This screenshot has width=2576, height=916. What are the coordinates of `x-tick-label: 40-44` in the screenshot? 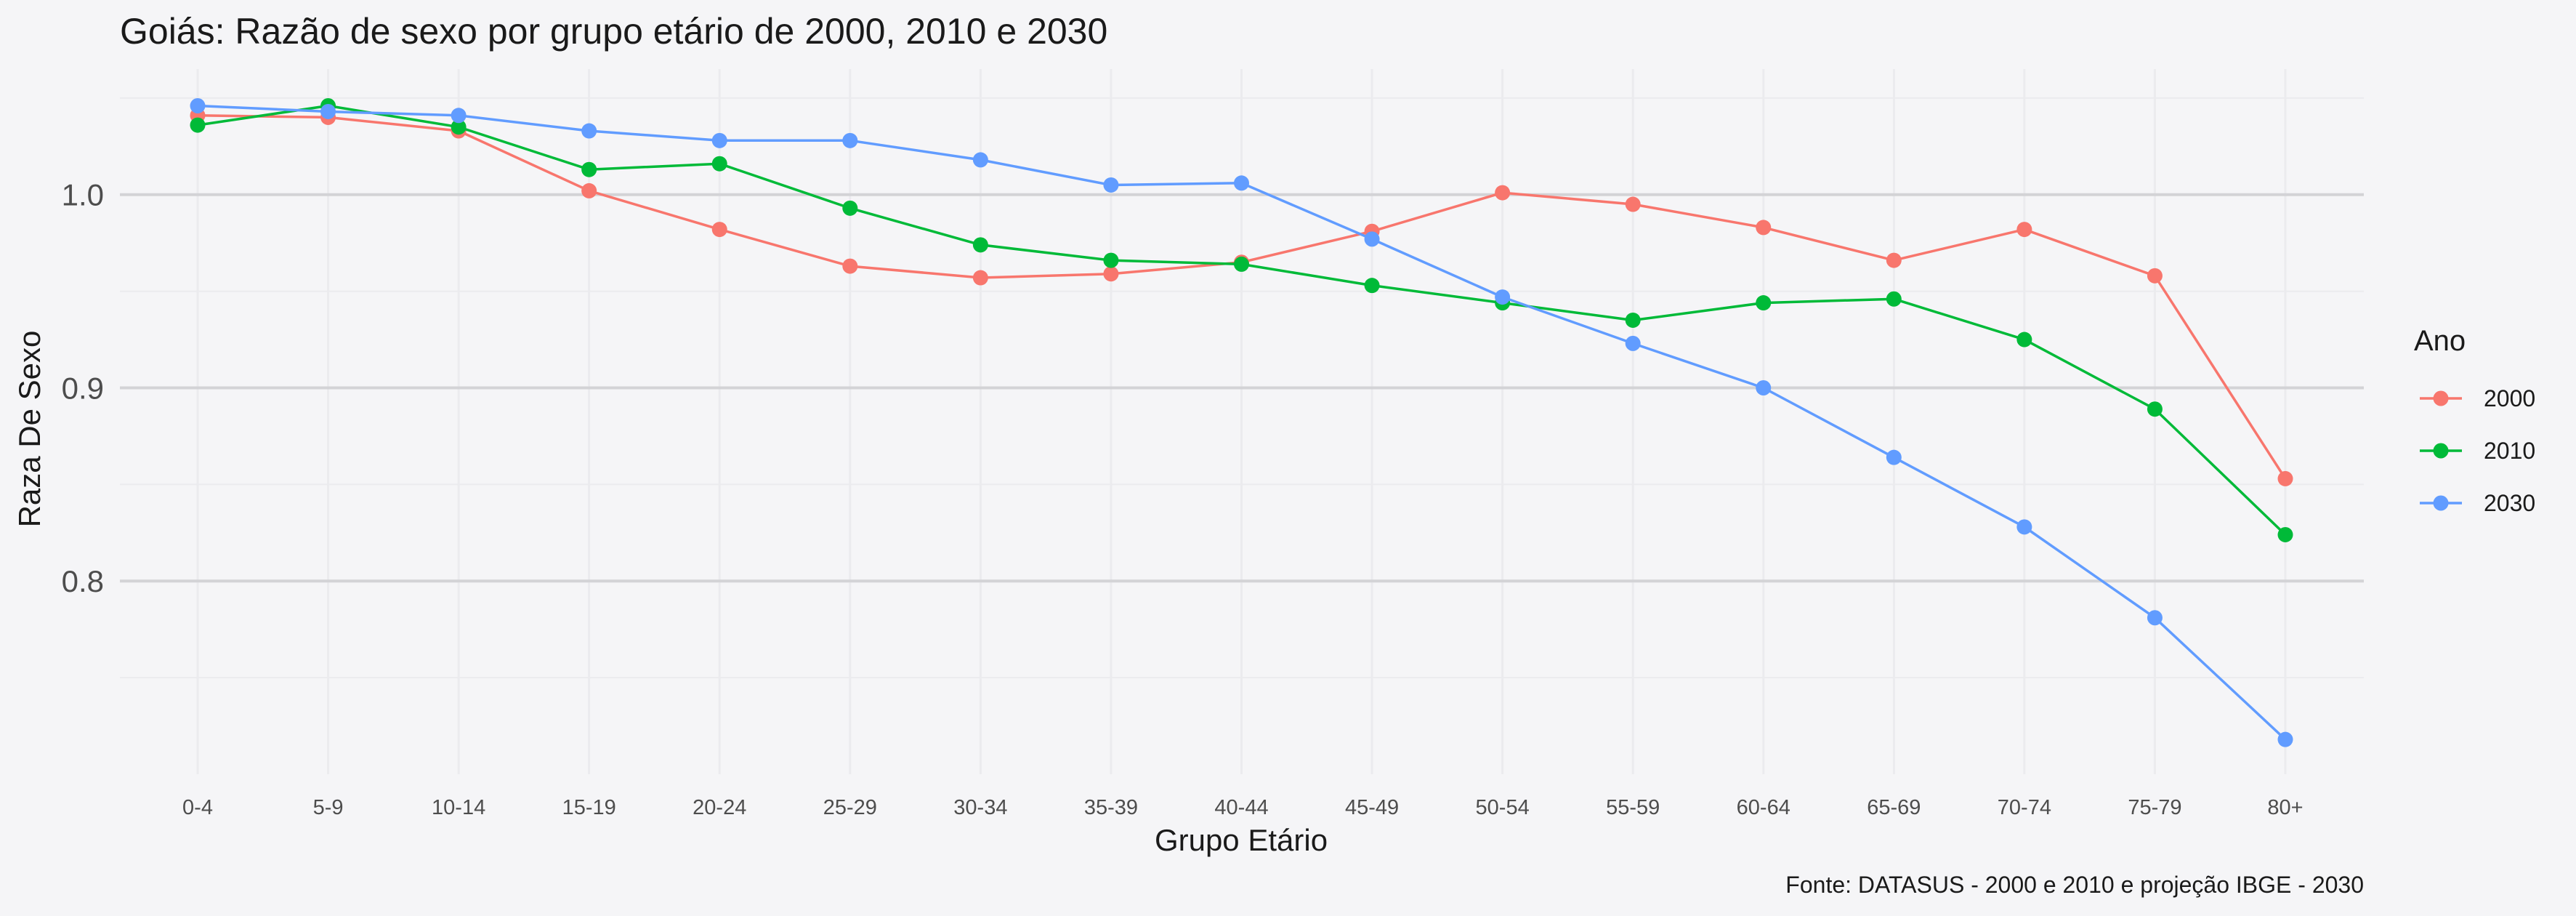 It's located at (1241, 807).